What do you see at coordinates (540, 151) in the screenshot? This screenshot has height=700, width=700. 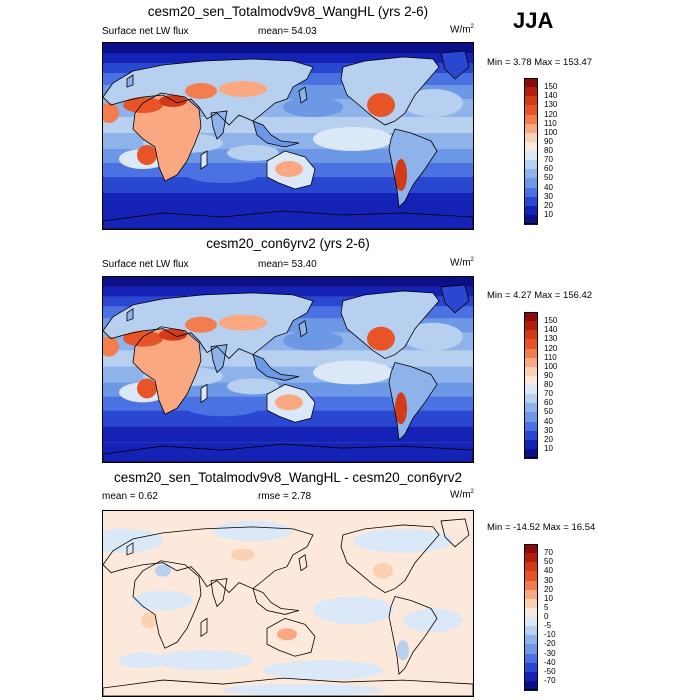 I see `panel-1-colorbar: 150 140 130 120 110 100 90 80 70 60 50 40 30 20 10` at bounding box center [540, 151].